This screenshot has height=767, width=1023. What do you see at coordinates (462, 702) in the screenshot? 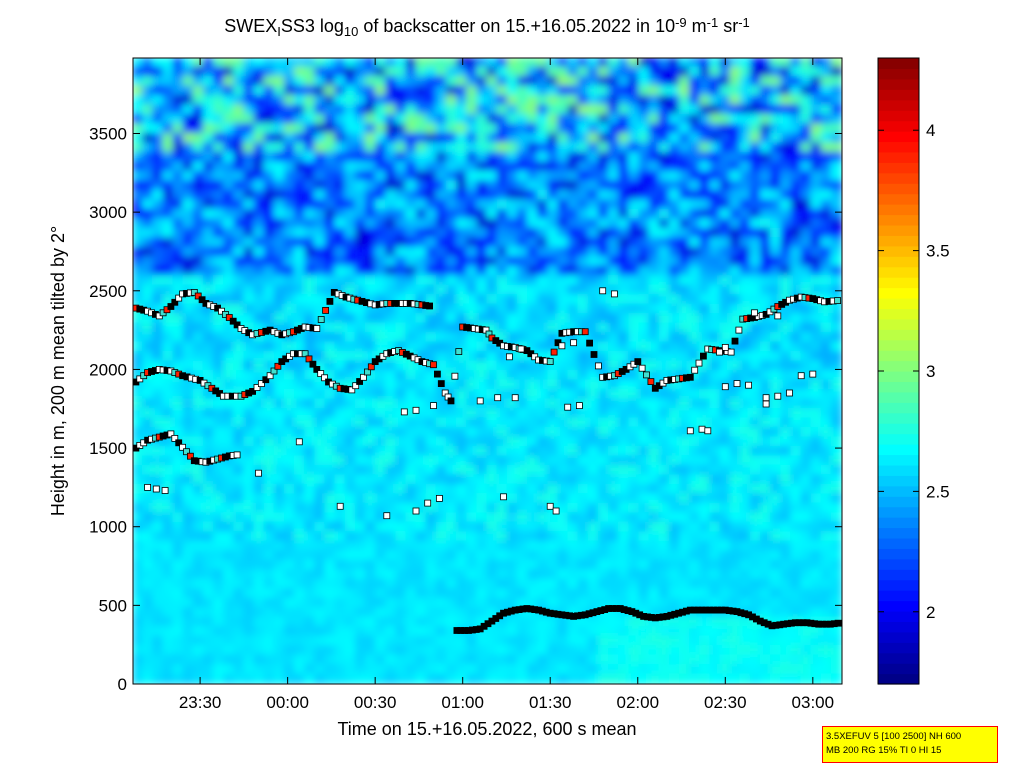
I see `x-tick-label: 01:00` at bounding box center [462, 702].